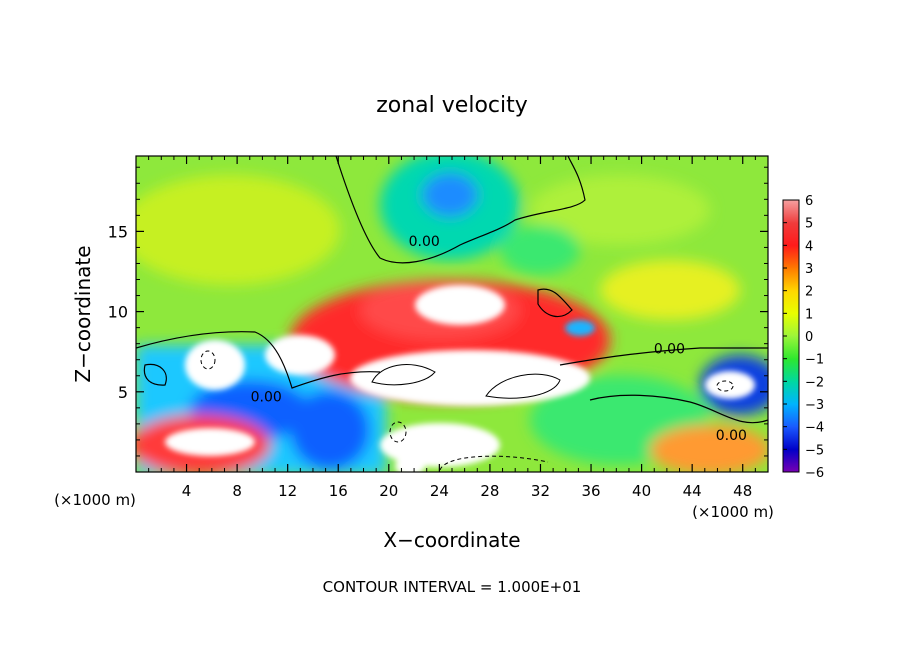 The image size is (904, 654). Describe the element at coordinates (287, 491) in the screenshot. I see `x-tick-label: 12` at that location.